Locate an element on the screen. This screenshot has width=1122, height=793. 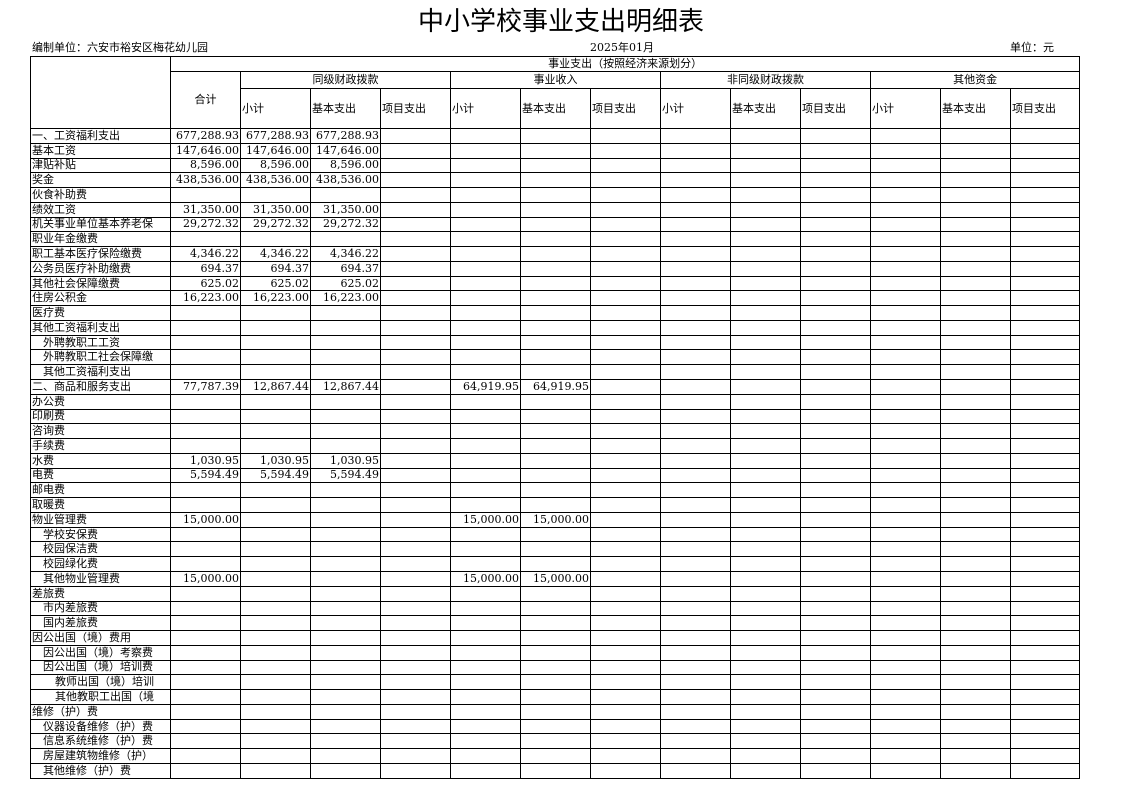
row-label: 维修（护）费 is located at coordinates (100, 711).